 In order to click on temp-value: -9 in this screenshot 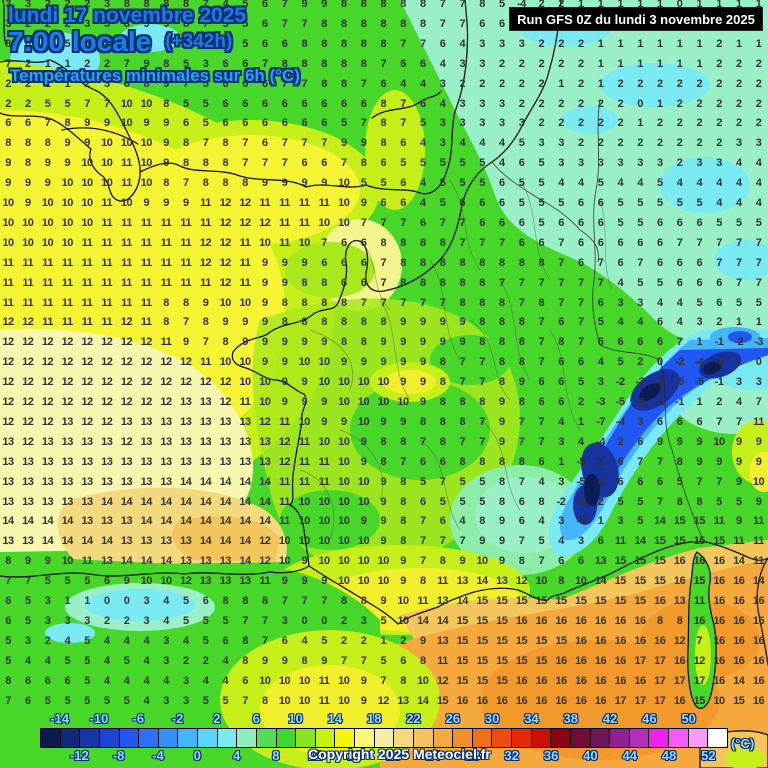, I will do `click(580, 521)`.